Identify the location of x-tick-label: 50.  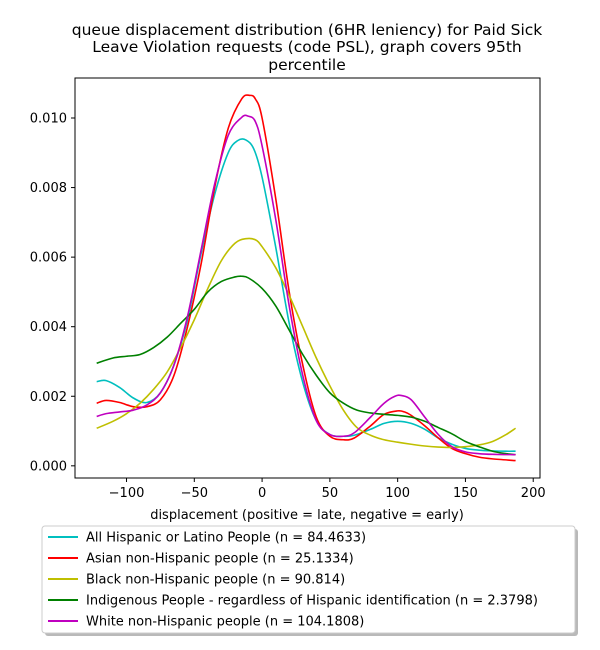
(330, 493).